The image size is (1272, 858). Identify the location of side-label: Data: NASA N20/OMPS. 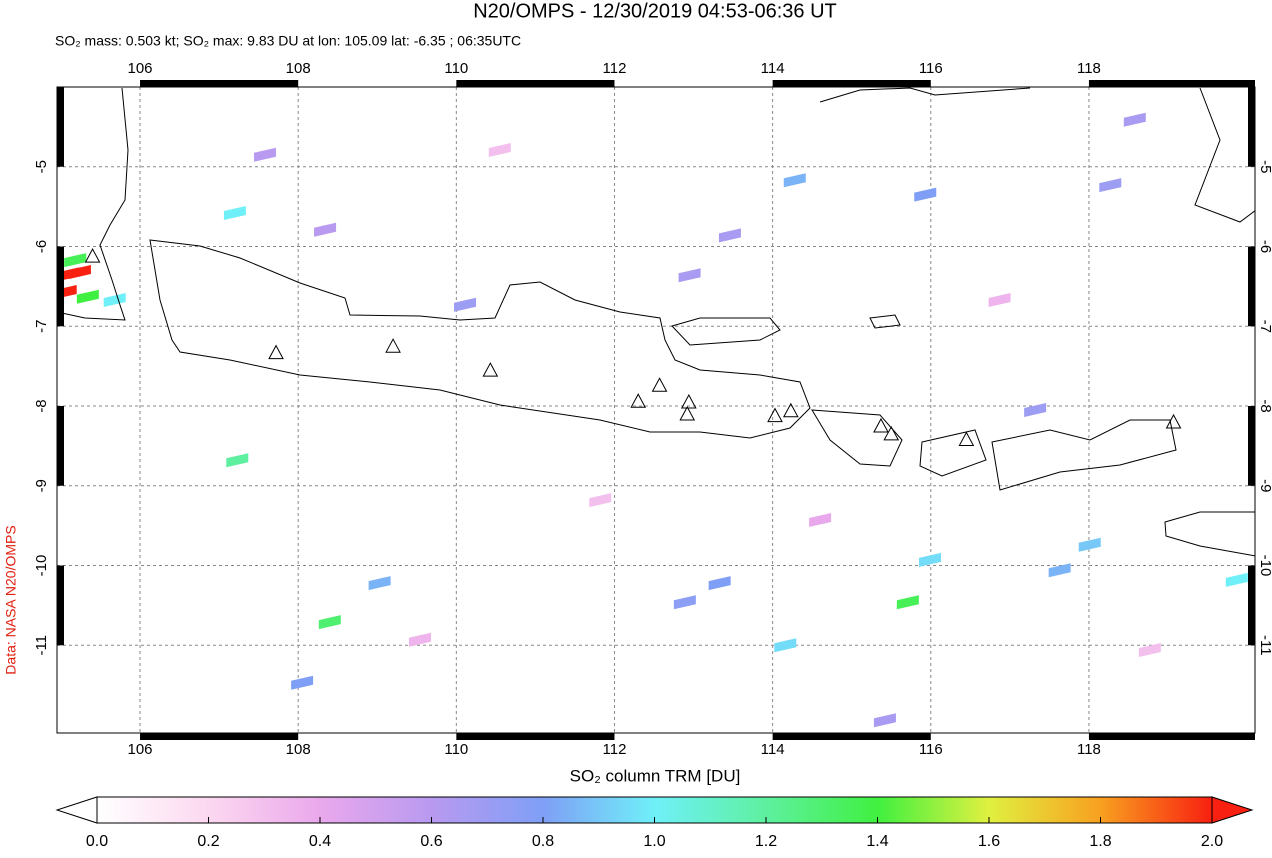
(11, 599).